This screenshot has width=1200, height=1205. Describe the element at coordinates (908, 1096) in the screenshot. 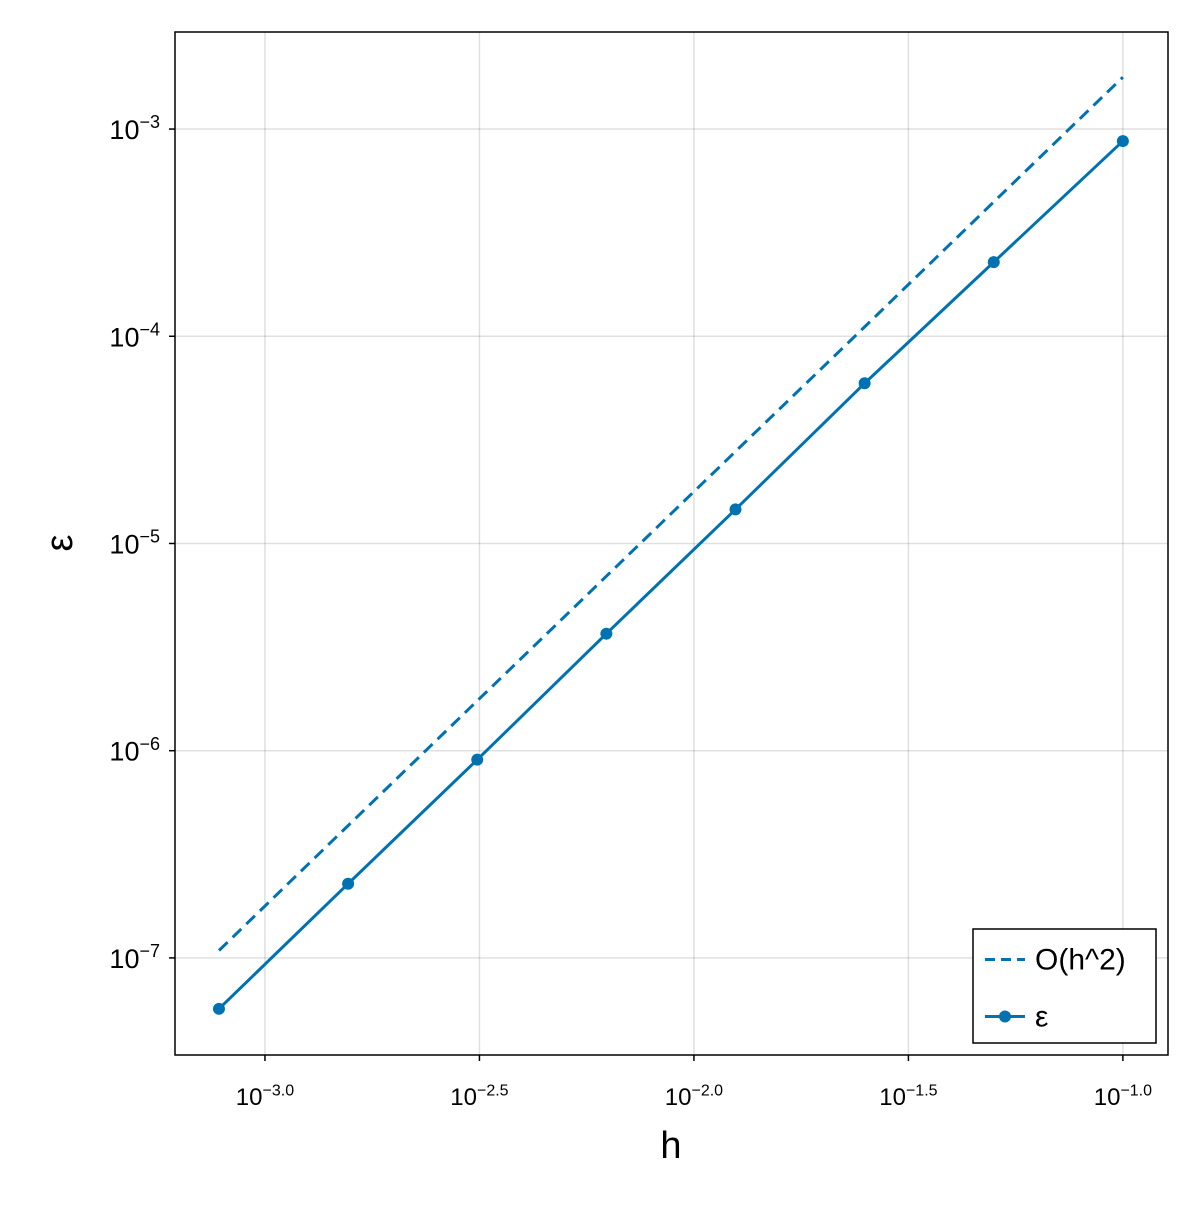

I see `x-tick-label: 10−1.5` at that location.